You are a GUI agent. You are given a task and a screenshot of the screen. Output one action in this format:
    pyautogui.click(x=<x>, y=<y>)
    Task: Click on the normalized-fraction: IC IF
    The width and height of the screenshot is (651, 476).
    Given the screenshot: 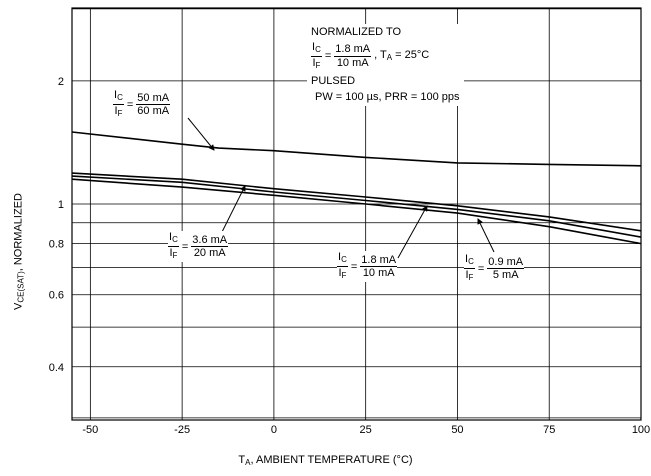 What is the action you would take?
    pyautogui.click(x=316, y=55)
    